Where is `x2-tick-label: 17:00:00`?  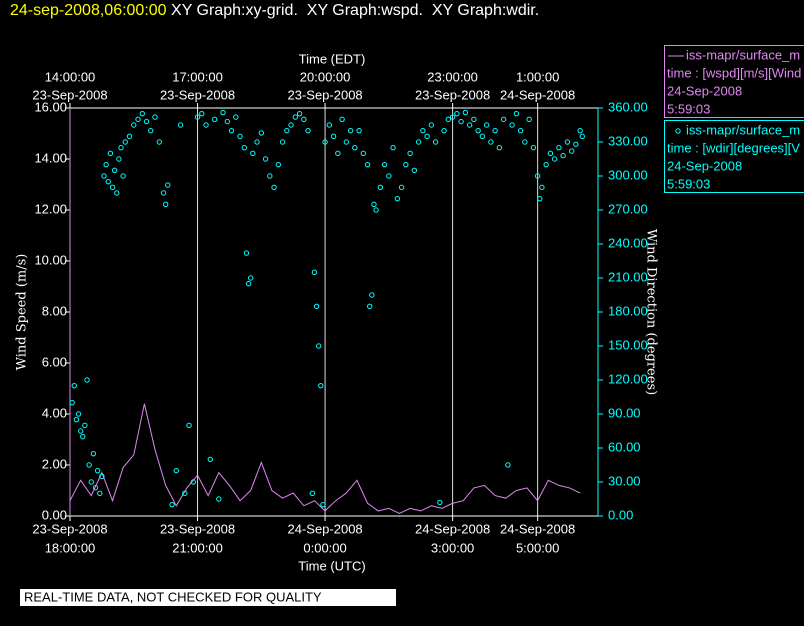
x2-tick-label: 17:00:00 is located at coordinates (197, 76).